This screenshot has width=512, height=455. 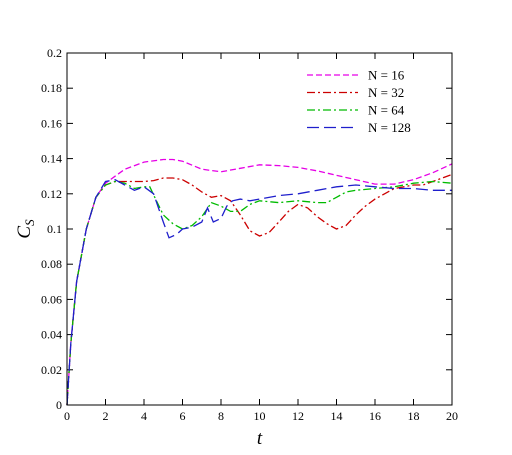 What do you see at coordinates (51, 123) in the screenshot?
I see `y-tick-label: 0.16` at bounding box center [51, 123].